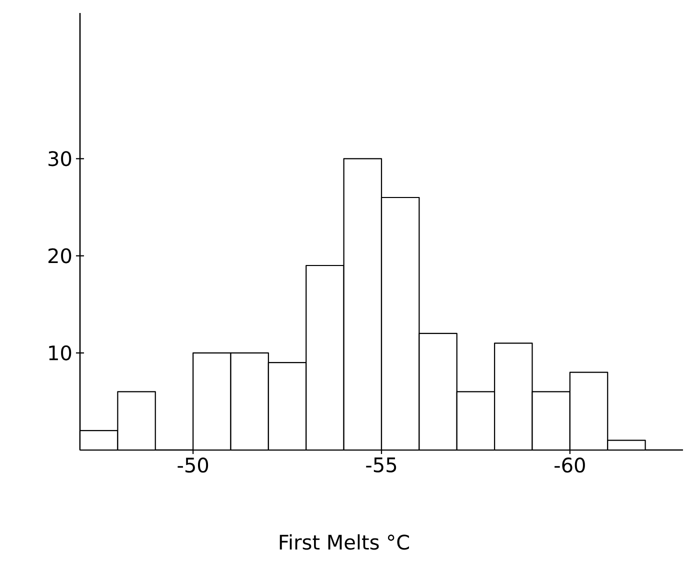 This screenshot has width=688, height=582. What do you see at coordinates (60, 158) in the screenshot?
I see `y-tick-label: 30` at bounding box center [60, 158].